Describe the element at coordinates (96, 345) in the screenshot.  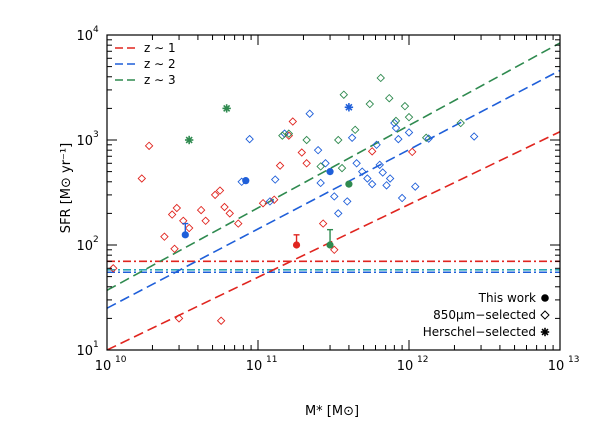
I see `y-tick-exponent: 1` at that location.